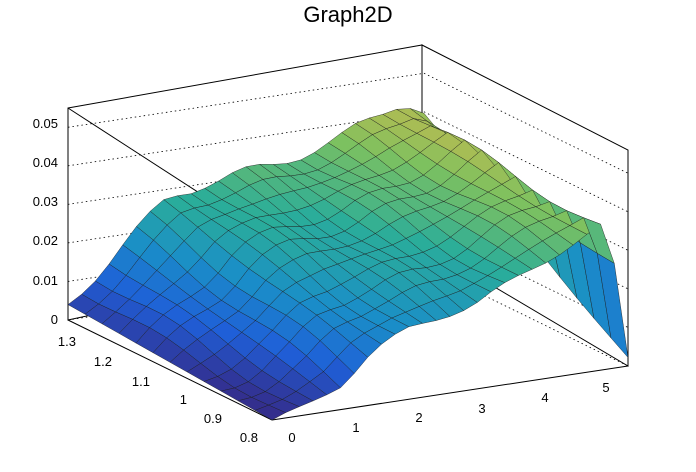 This screenshot has width=696, height=472. Describe the element at coordinates (450, 393) in the screenshot. I see `front-bottom-edge` at that location.